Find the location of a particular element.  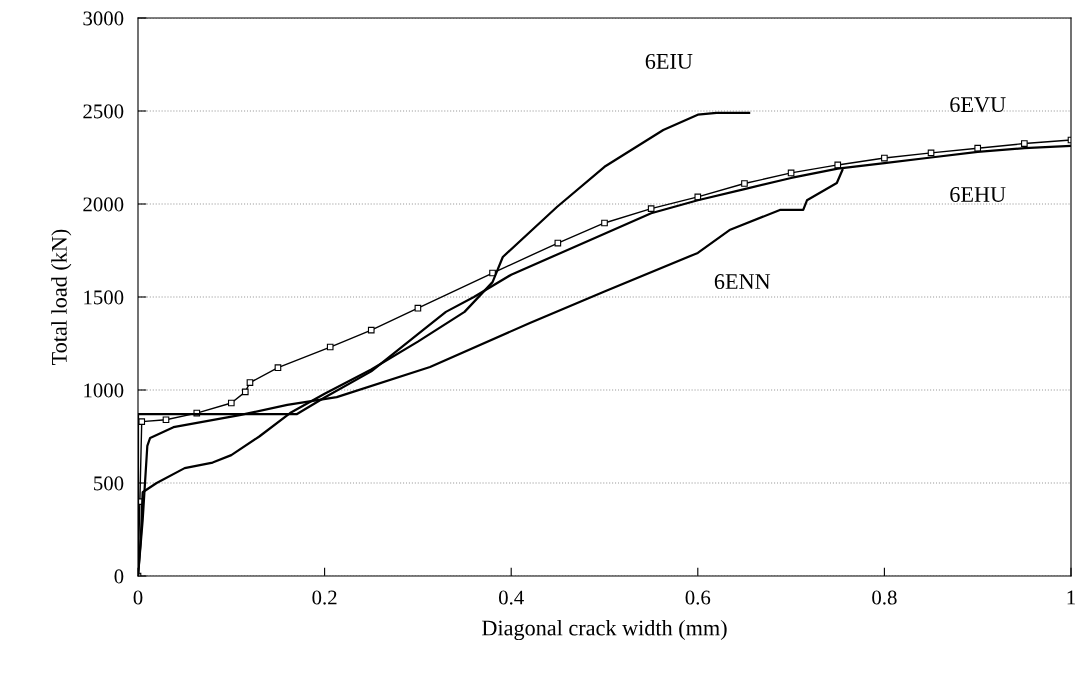

y-tick-label: 3000 is located at coordinates (103, 18).